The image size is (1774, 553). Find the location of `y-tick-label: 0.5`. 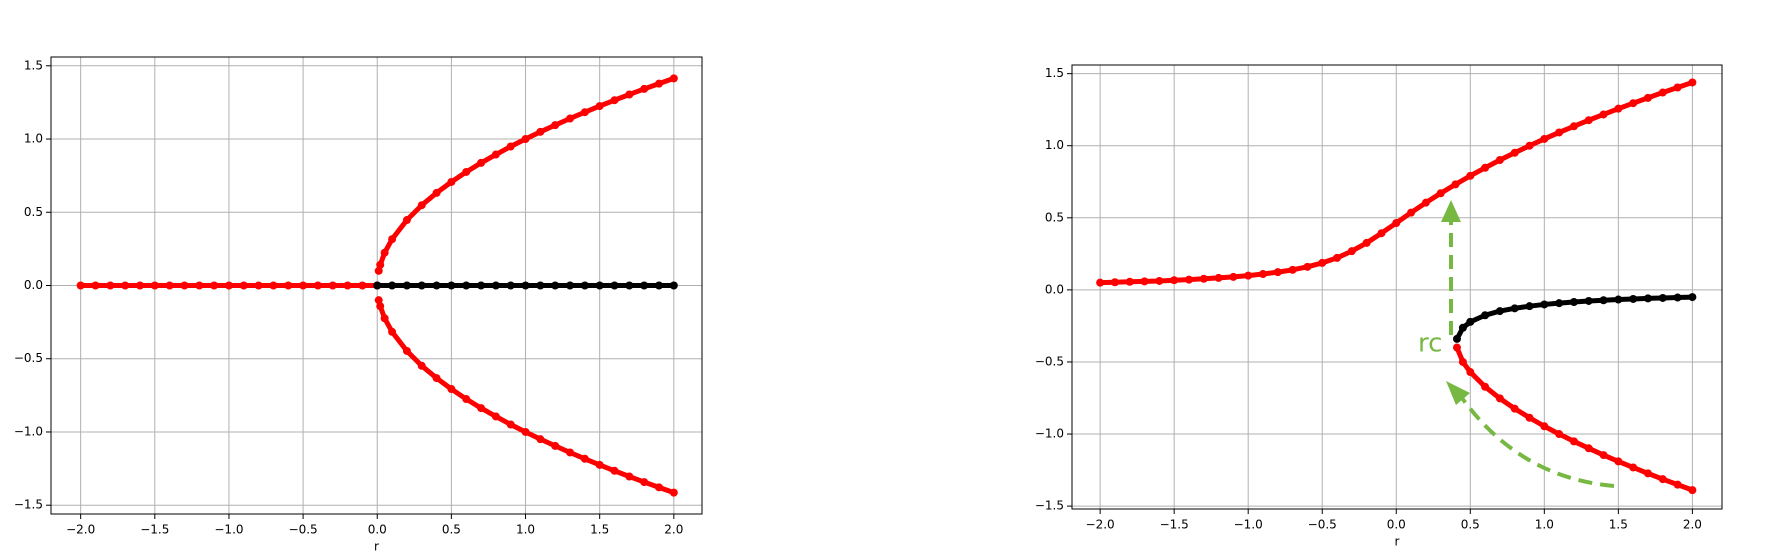

y-tick-label: 0.5 is located at coordinates (1054, 217).